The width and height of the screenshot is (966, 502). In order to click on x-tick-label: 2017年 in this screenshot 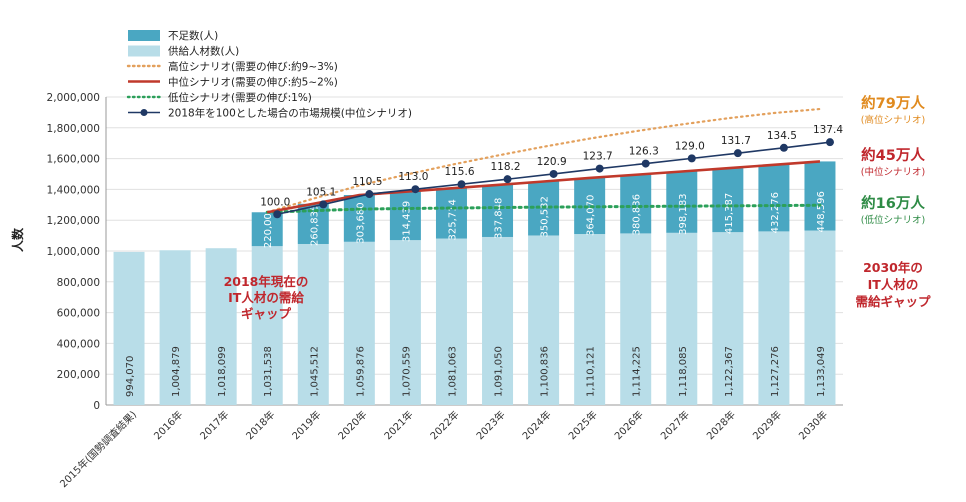, I will do `click(214, 425)`.